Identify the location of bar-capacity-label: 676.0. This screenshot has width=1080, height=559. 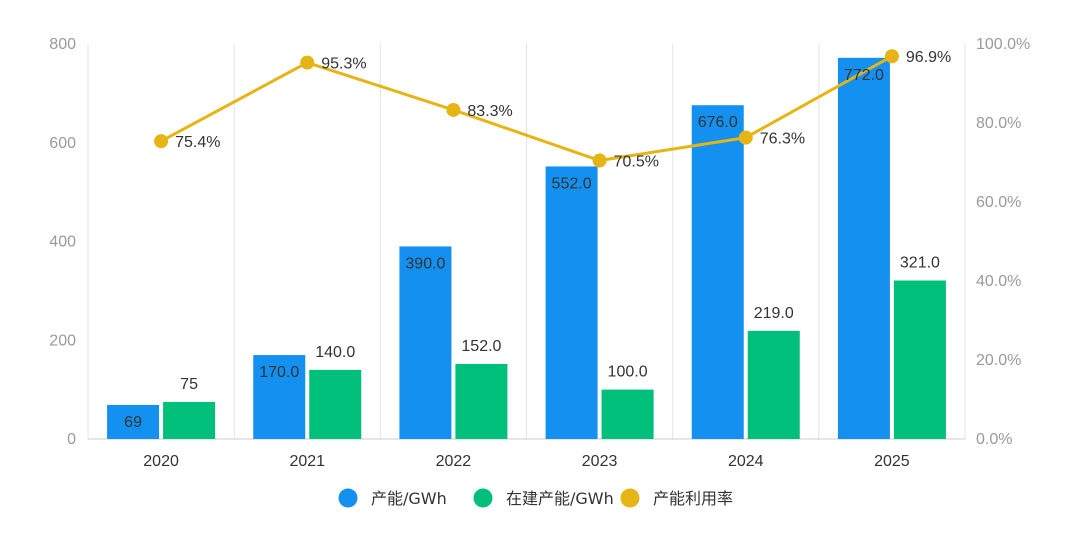
(718, 122).